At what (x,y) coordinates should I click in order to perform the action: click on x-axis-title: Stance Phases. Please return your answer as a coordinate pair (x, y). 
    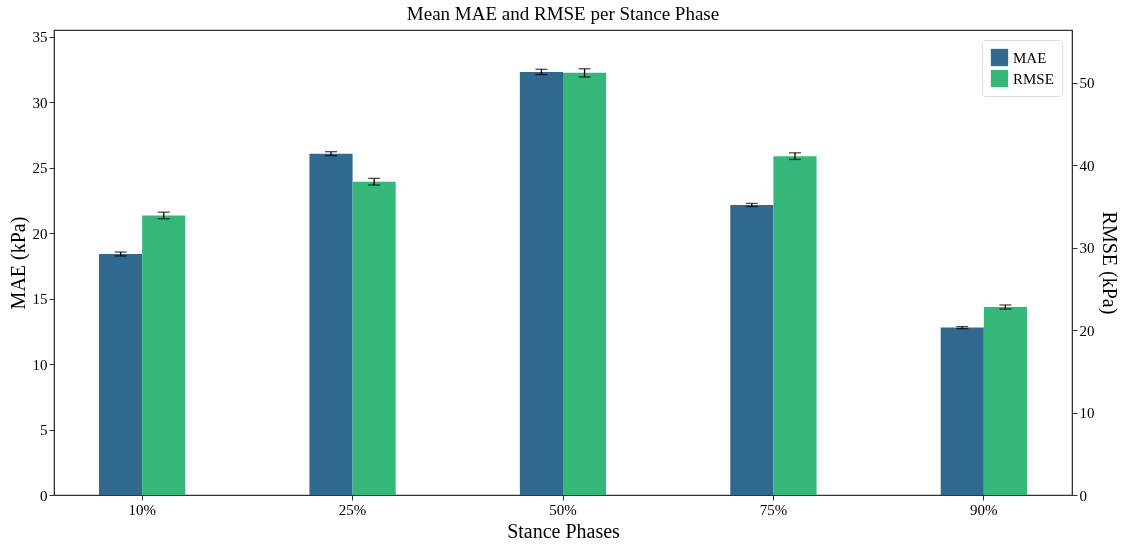
    Looking at the image, I should click on (564, 530).